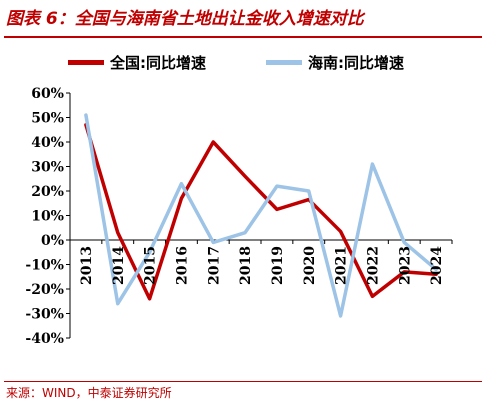 Image resolution: width=488 pixels, height=405 pixels. Describe the element at coordinates (243, 381) in the screenshot. I see `source-divider` at that location.